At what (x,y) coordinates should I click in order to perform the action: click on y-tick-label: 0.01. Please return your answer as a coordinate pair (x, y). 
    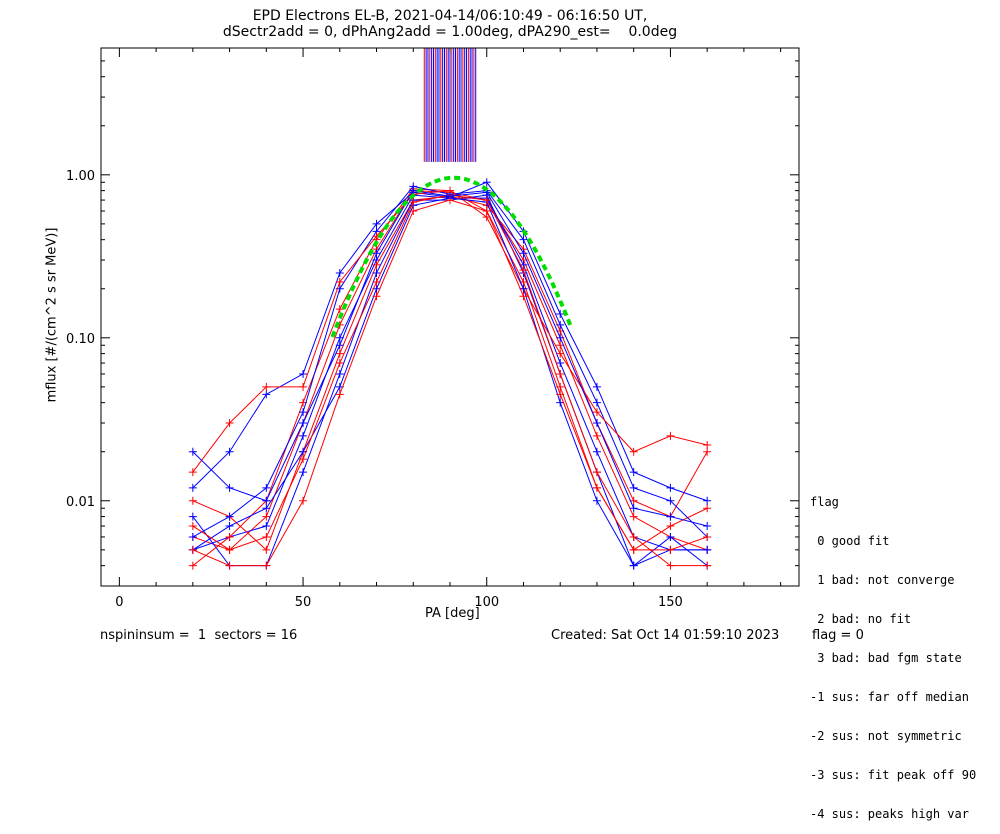
    Looking at the image, I should click on (80, 502).